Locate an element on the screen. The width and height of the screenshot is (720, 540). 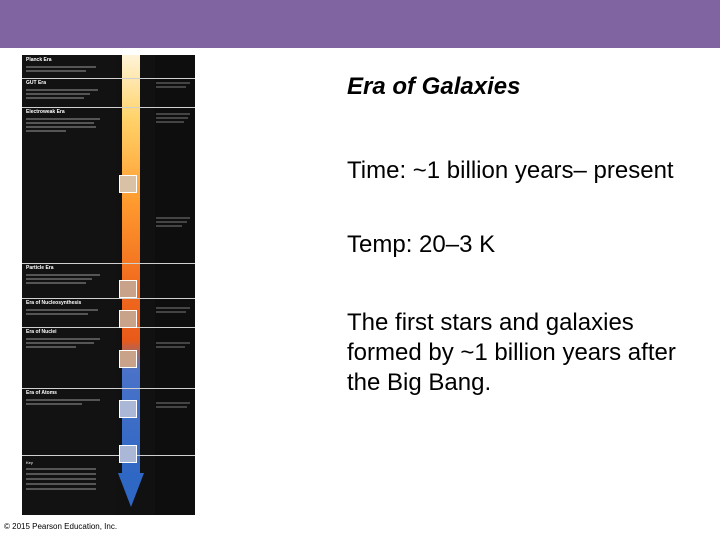
era-title-nuclei: Era of Nuclei is located at coordinates (41, 332).